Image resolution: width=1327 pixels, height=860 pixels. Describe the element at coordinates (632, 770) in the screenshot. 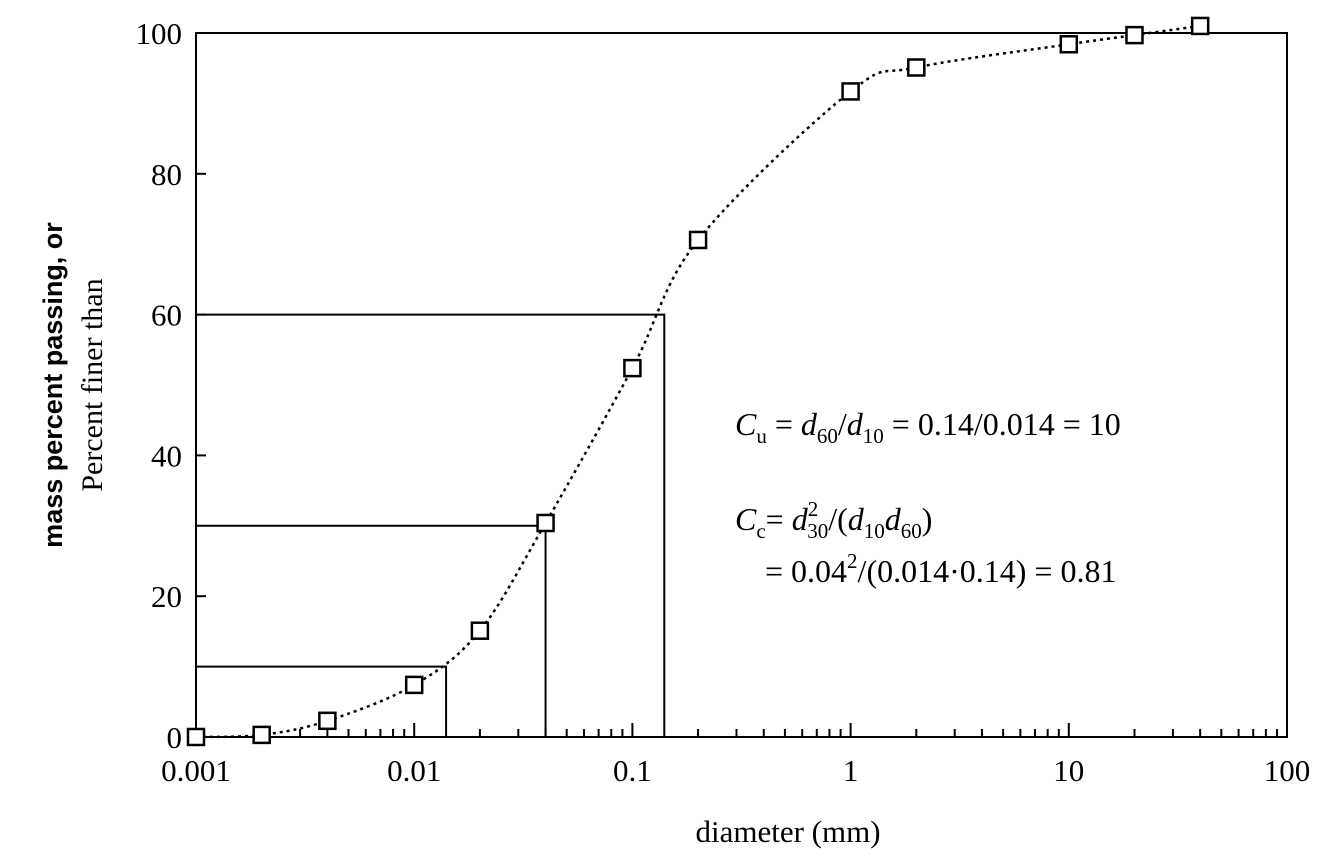

I see `x-tick-label: 0.1` at that location.